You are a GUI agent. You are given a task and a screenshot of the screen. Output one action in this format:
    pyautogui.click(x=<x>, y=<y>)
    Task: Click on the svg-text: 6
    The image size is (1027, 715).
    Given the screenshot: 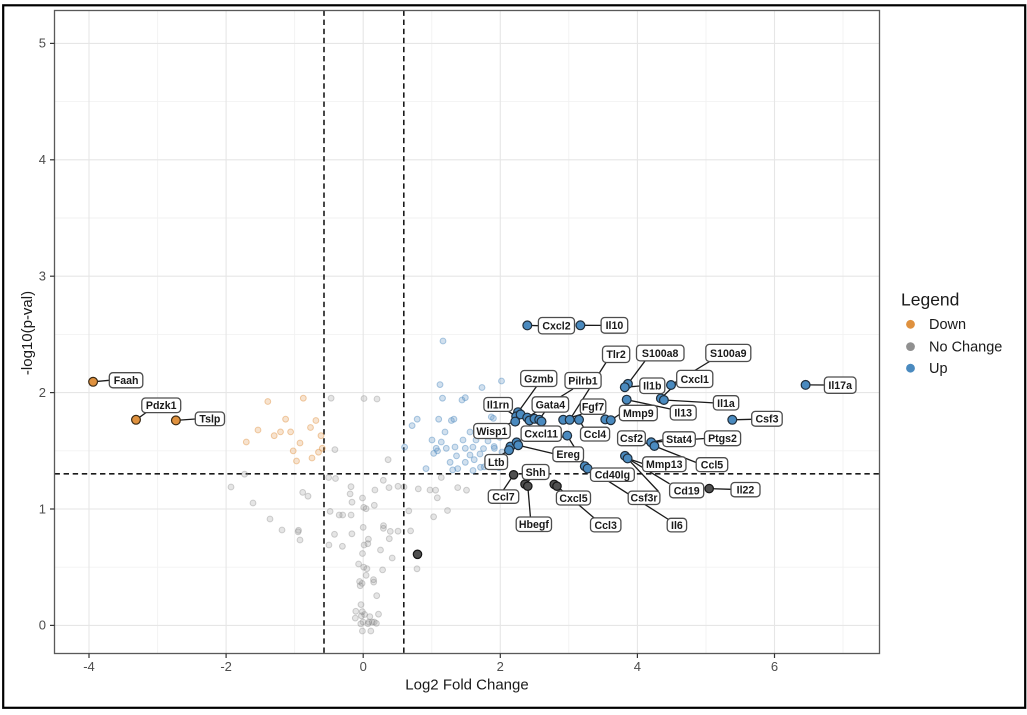 What is the action you would take?
    pyautogui.click(x=774, y=666)
    